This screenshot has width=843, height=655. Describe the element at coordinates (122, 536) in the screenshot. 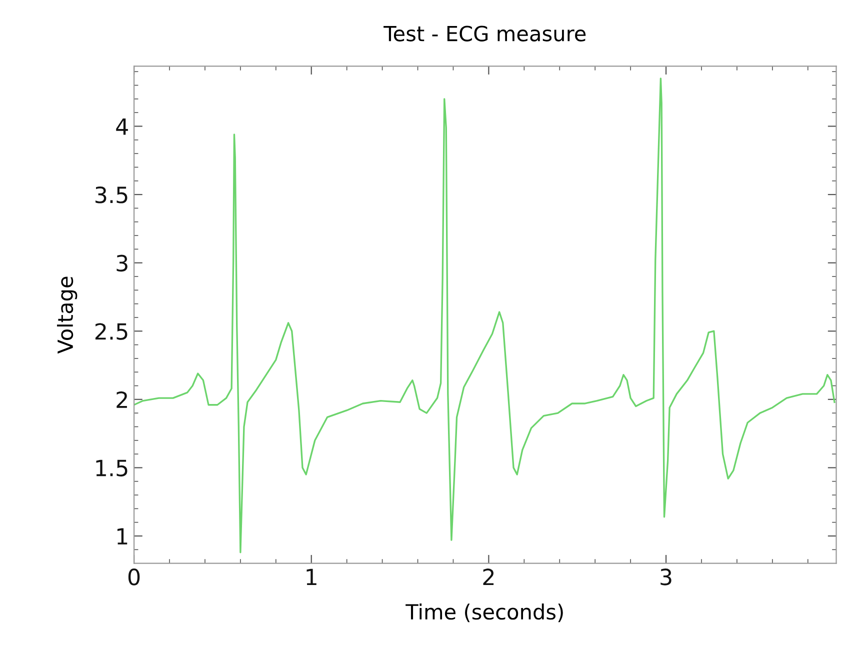

I see `y-tick-label: 1` at that location.